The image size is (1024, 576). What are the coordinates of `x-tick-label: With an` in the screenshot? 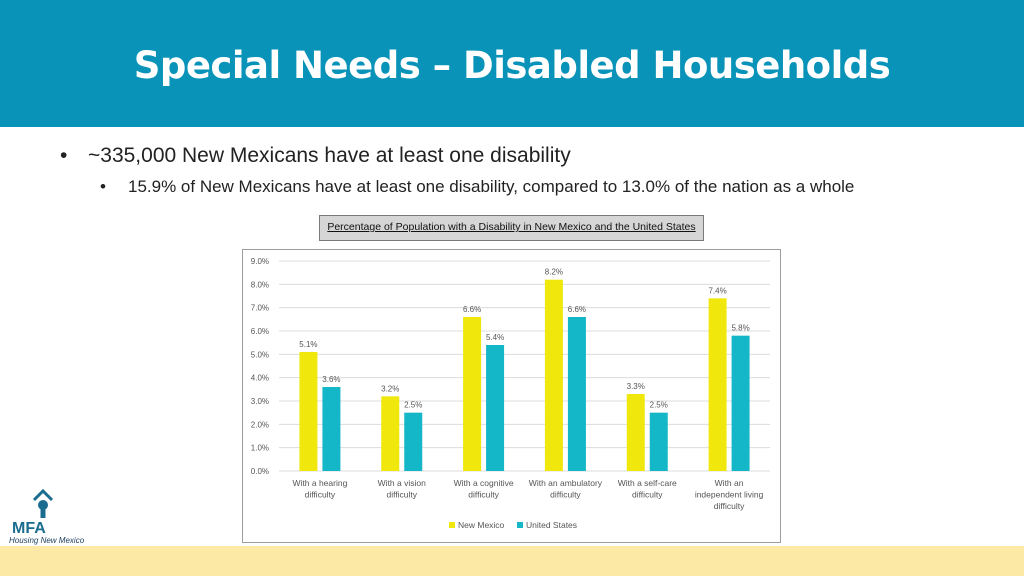 It's located at (729, 483).